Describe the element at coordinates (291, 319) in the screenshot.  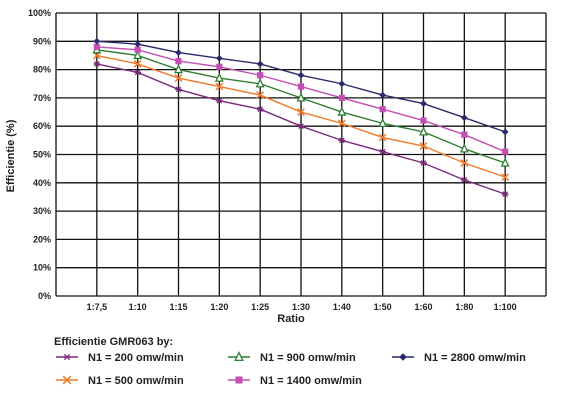
I see `x-axis-title: Ratio` at that location.